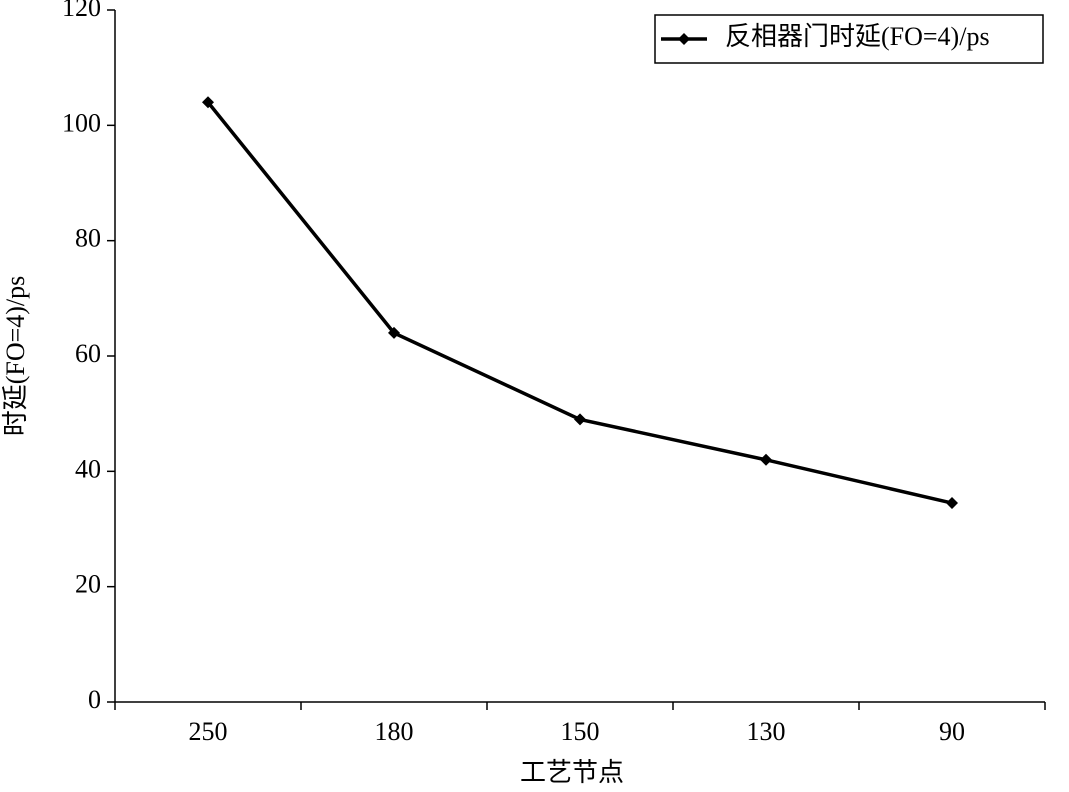 The height and width of the screenshot is (792, 1069). Describe the element at coordinates (857, 36) in the screenshot. I see `legend-label: 反相器门时延(FO=4)/ps` at that location.